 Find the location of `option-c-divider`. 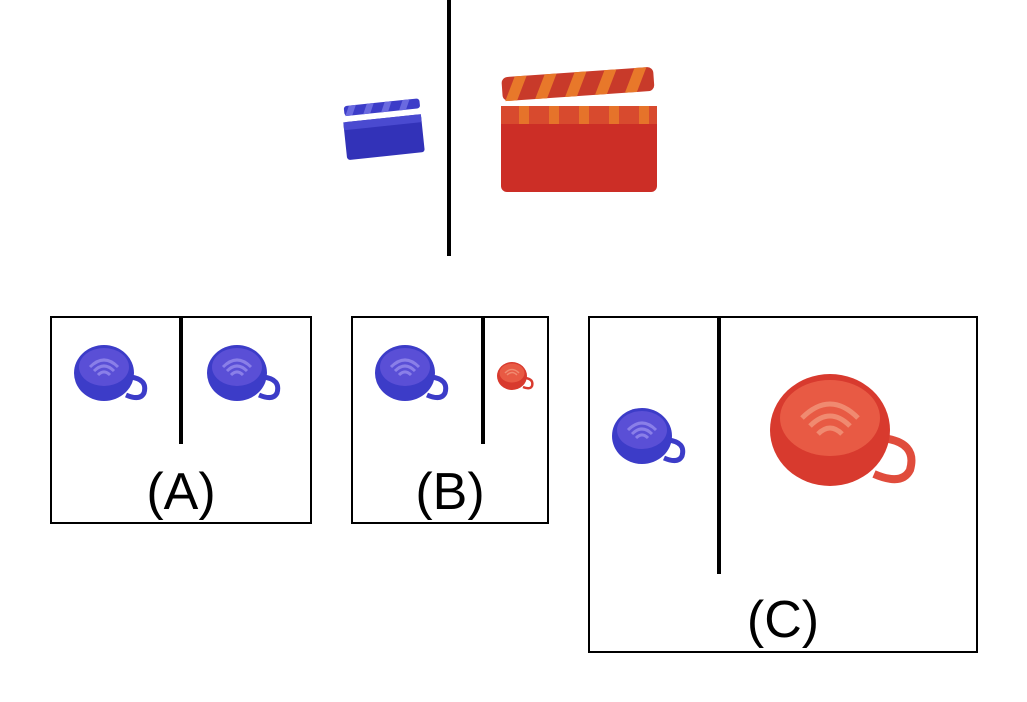

option-c-divider is located at coordinates (719, 446).